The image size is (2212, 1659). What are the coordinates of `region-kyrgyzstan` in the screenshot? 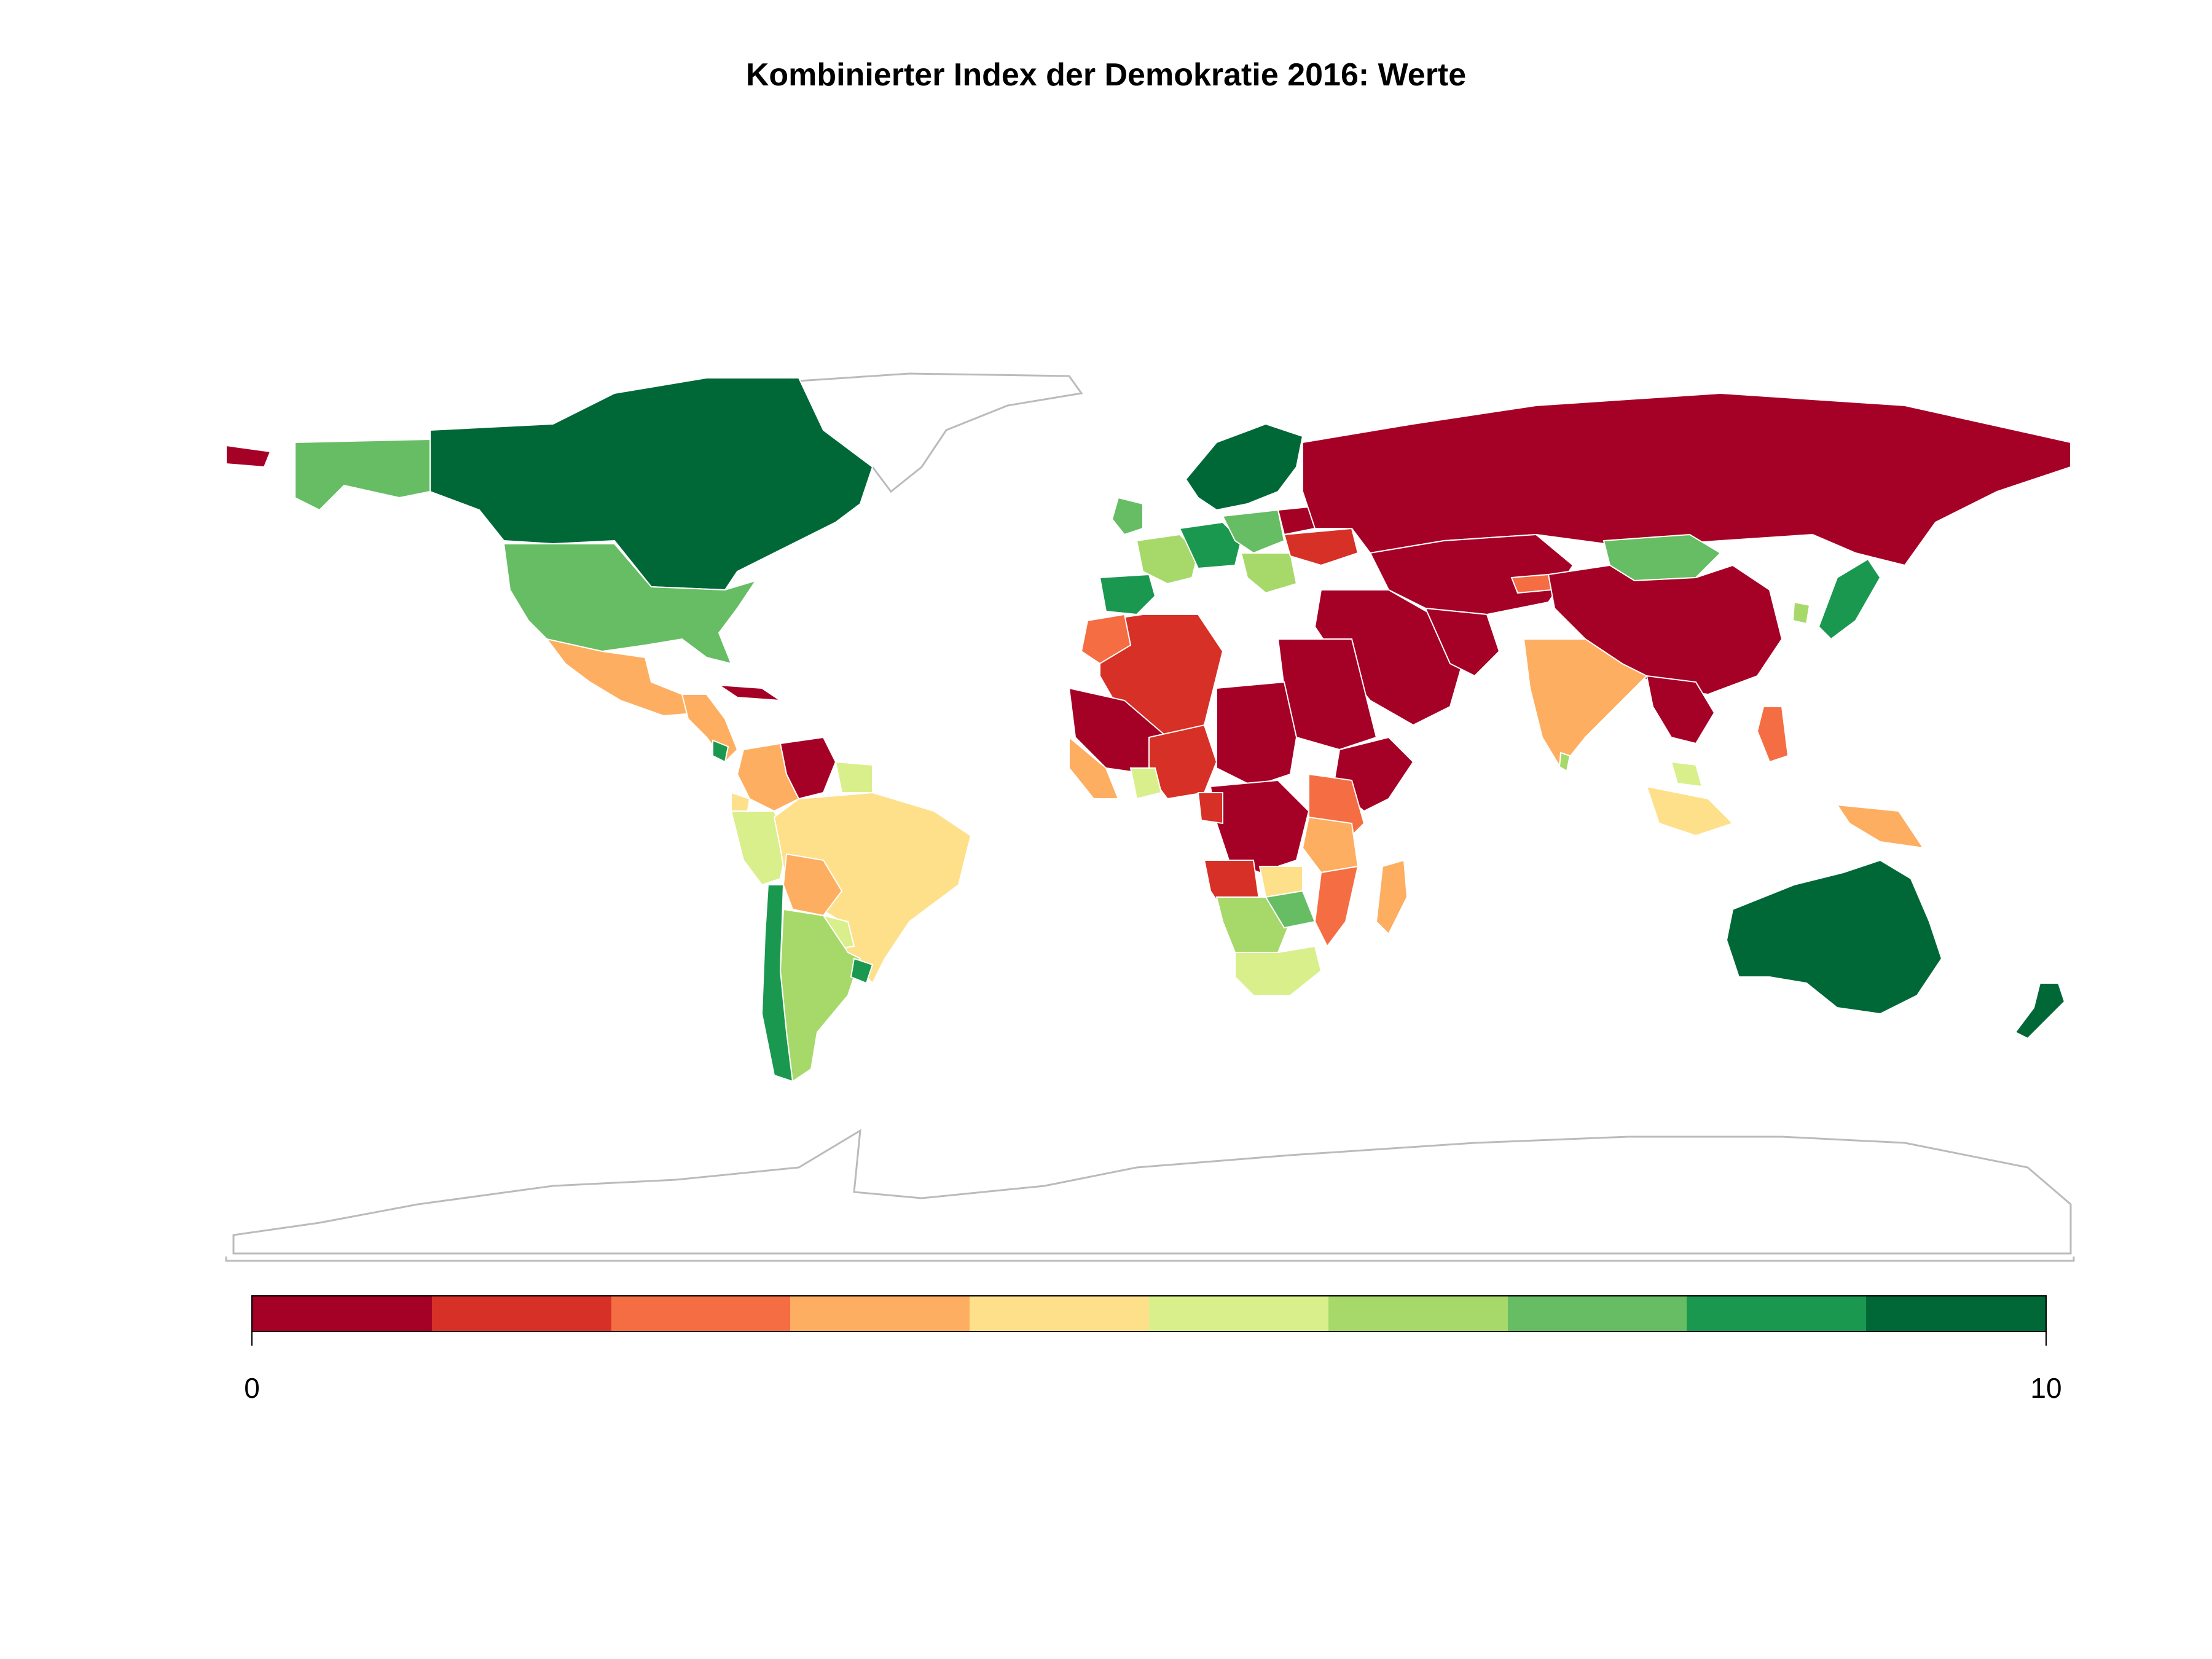 It's located at (1531, 583).